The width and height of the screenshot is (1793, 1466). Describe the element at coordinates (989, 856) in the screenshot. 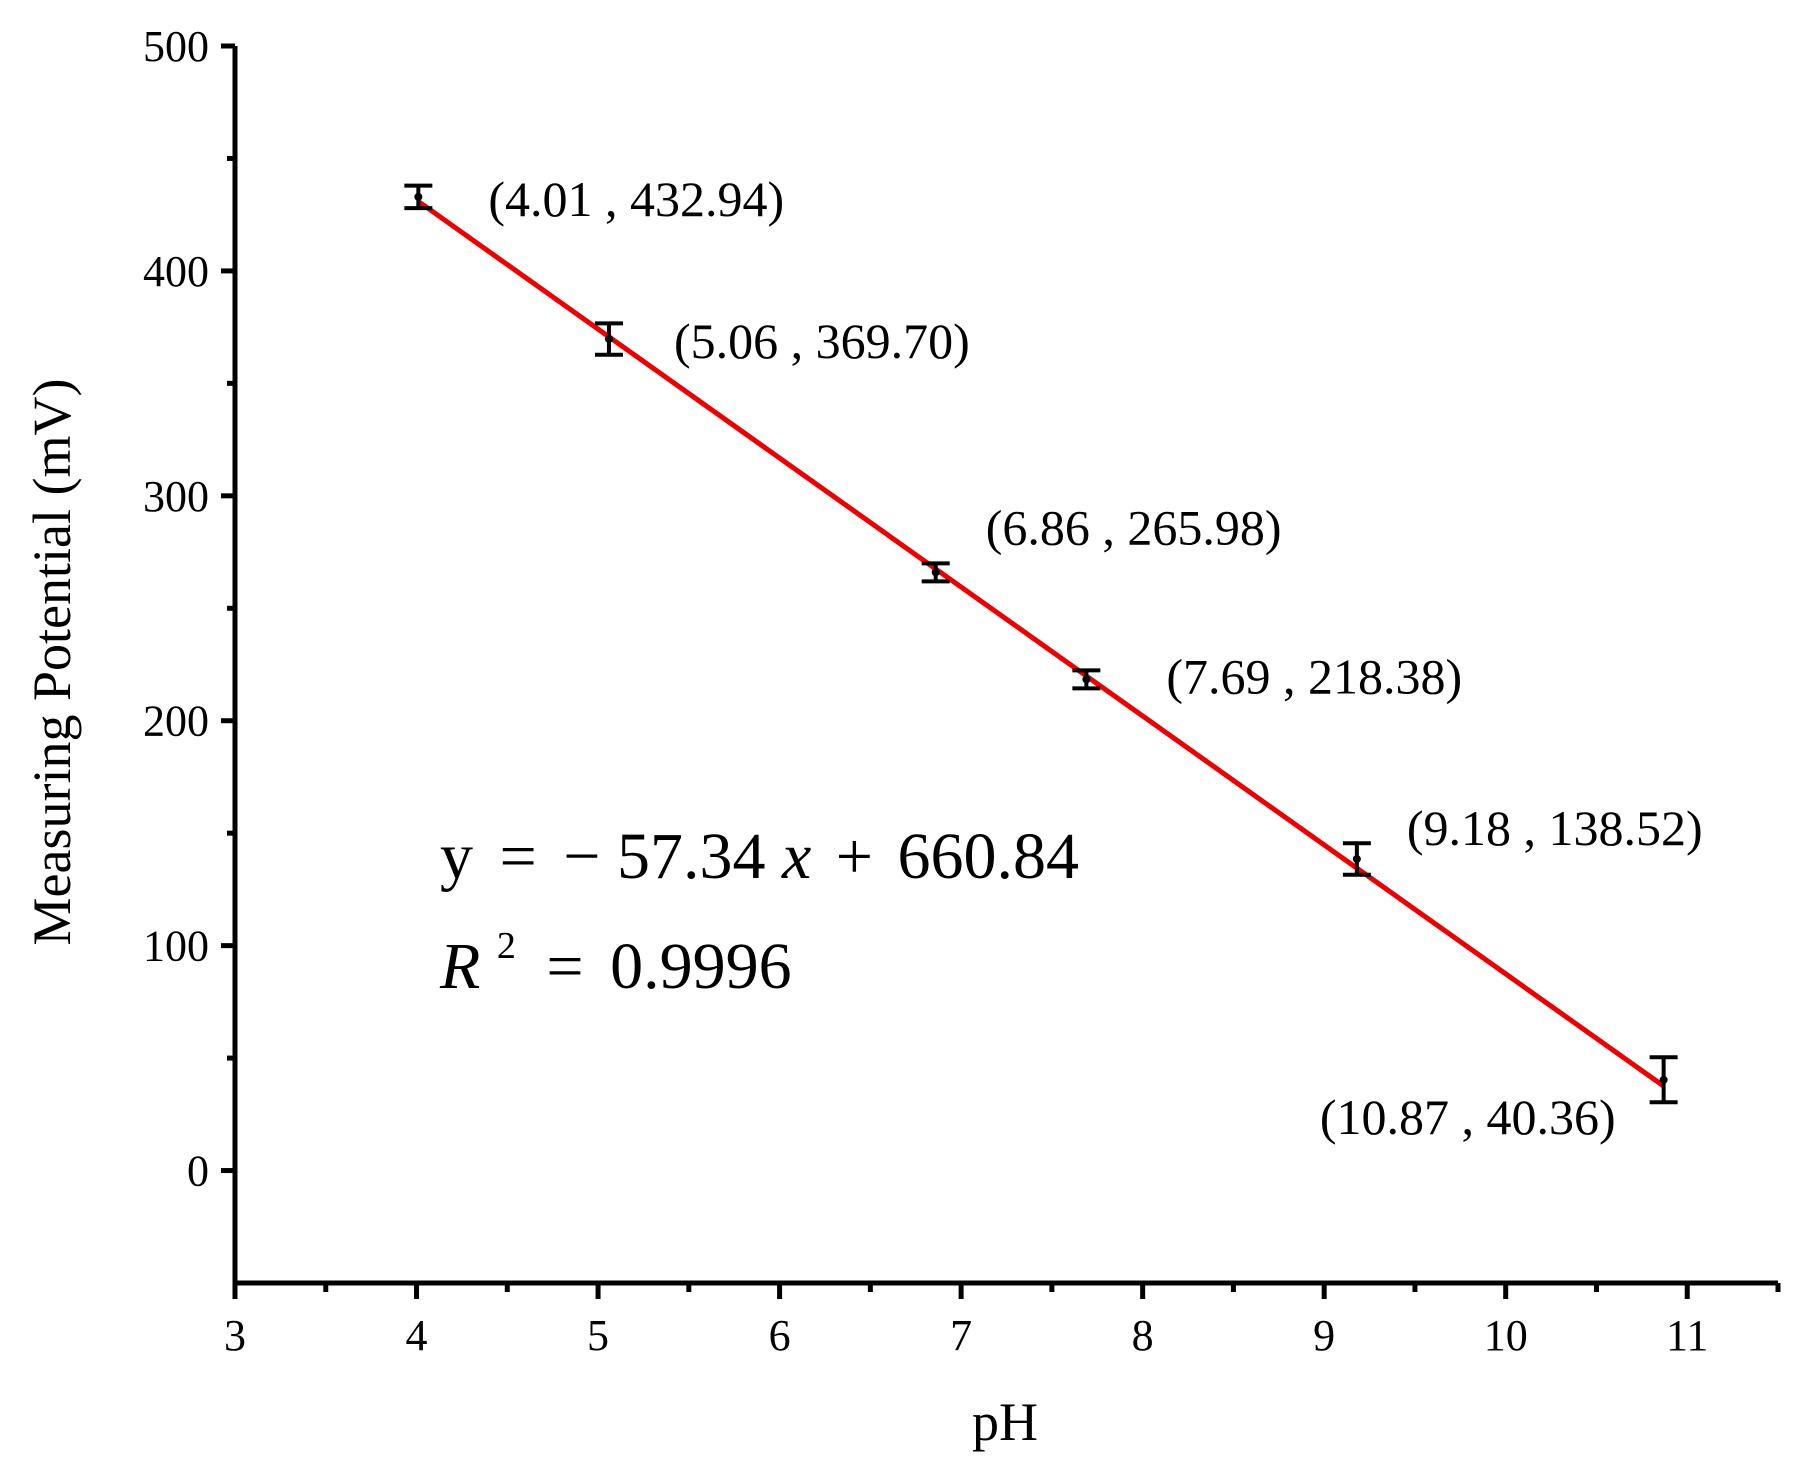

I see `equation-intercept: 660.84` at that location.